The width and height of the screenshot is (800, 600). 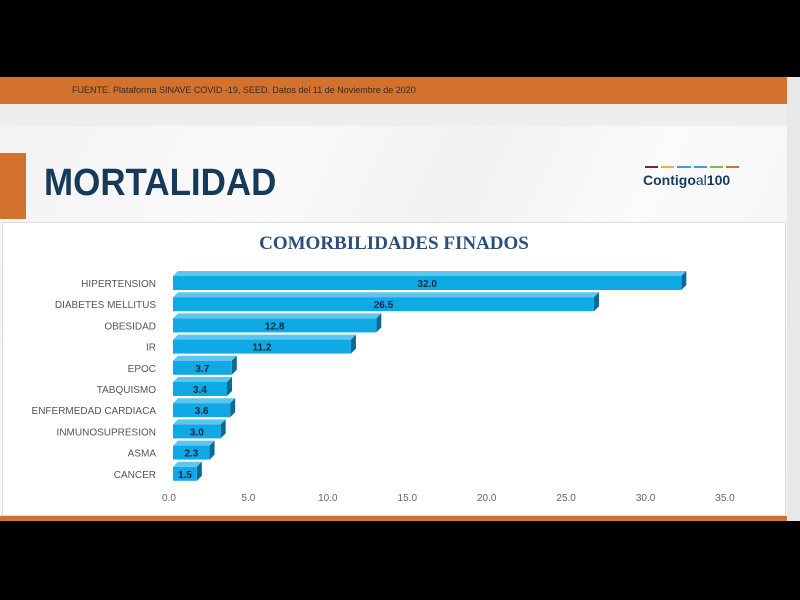 I want to click on title-accent, so click(x=13, y=186).